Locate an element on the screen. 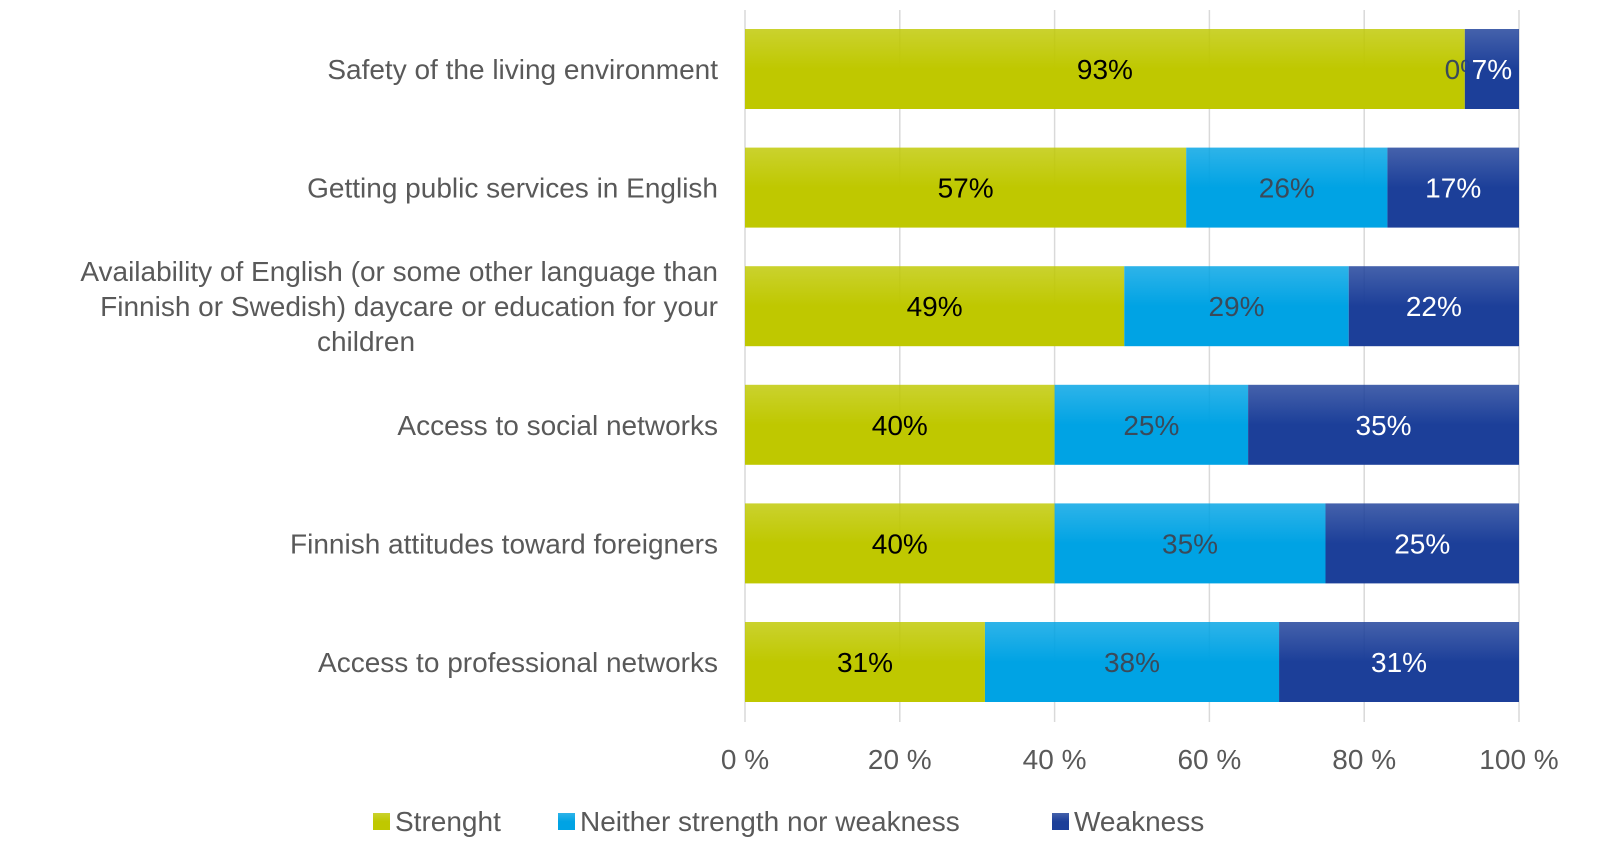 This screenshot has width=1619, height=859. x-tick-label: 0 % is located at coordinates (745, 759).